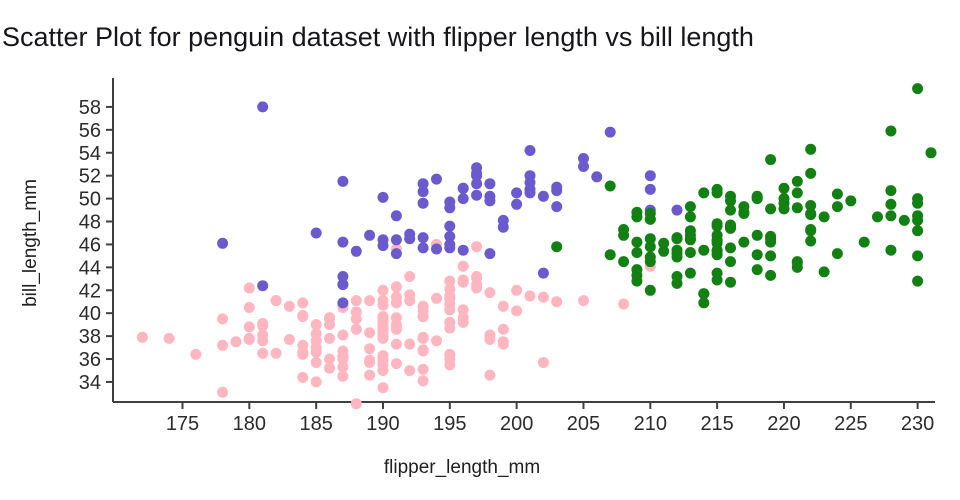 The height and width of the screenshot is (500, 960). What do you see at coordinates (182, 424) in the screenshot?
I see `x-tick-label: 175` at bounding box center [182, 424].